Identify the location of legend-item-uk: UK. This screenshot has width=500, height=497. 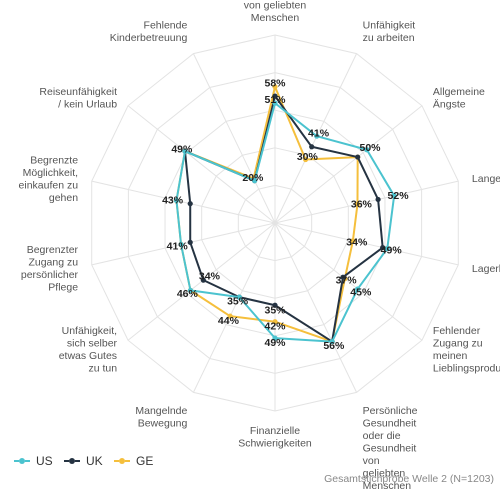
(83, 461).